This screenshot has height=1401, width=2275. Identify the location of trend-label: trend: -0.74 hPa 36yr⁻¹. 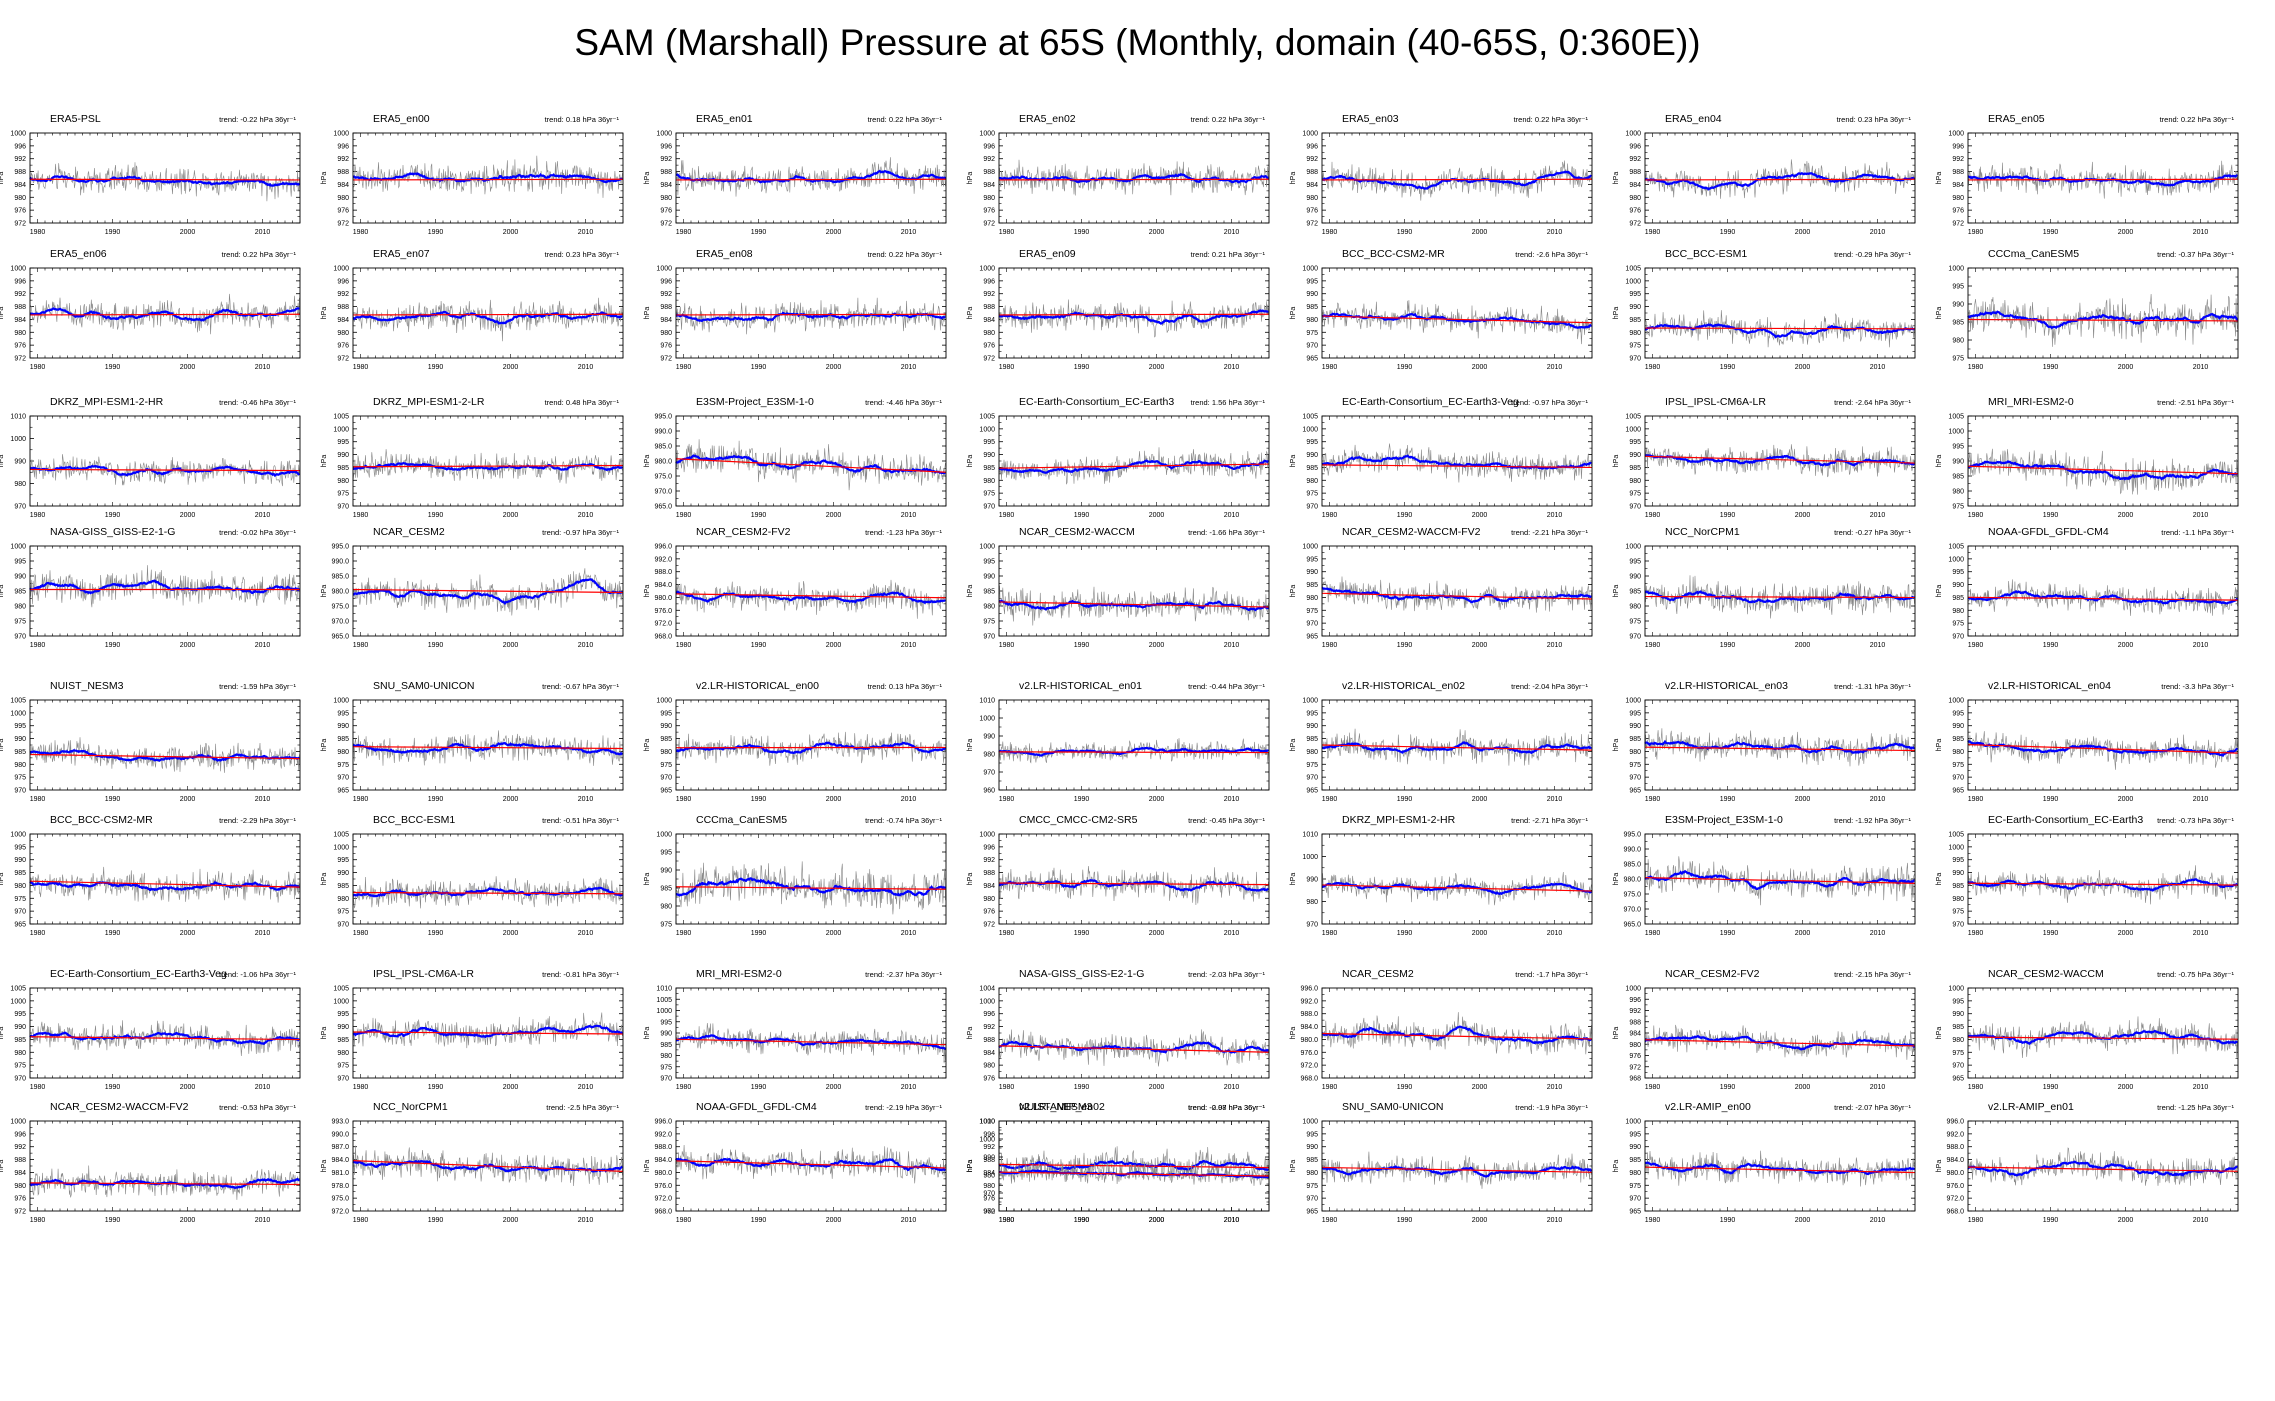
(903, 820).